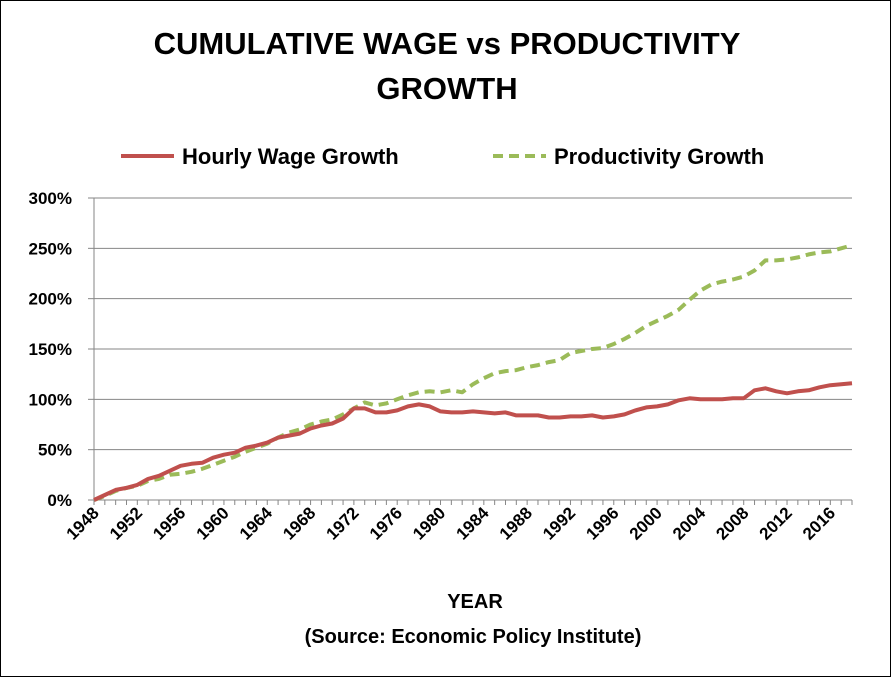 The image size is (891, 677). Describe the element at coordinates (55, 450) in the screenshot. I see `y-tick-label: 50%` at that location.